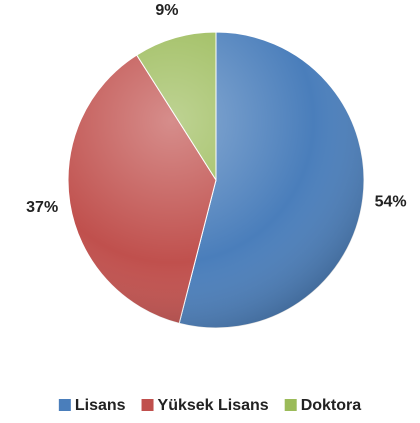 Image resolution: width=420 pixels, height=423 pixels. What do you see at coordinates (331, 405) in the screenshot?
I see `legend-label: Doktora` at bounding box center [331, 405].